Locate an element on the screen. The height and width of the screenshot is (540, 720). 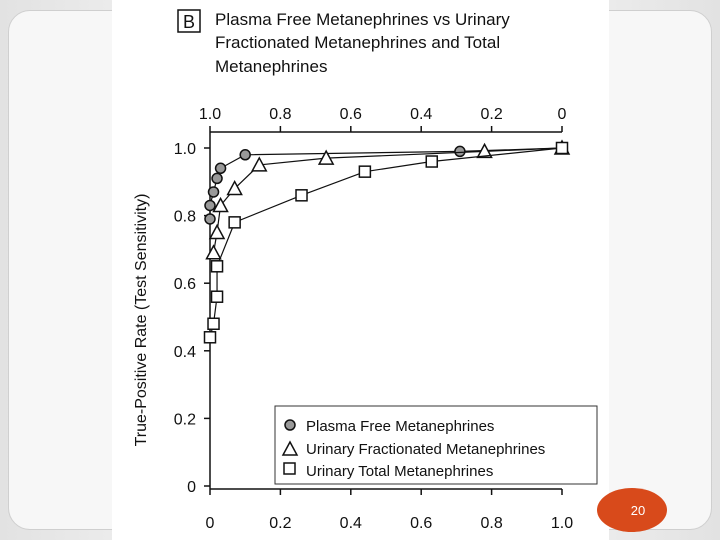
chart-title-line-2: Fractionated Metanephrines and Total is located at coordinates (357, 42).